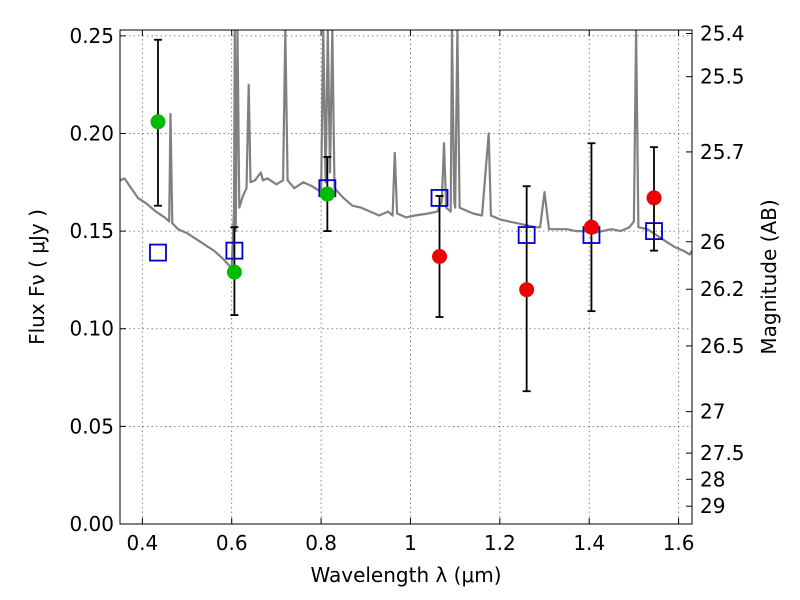  I want to click on y-tick-label: 0.00, so click(91, 524).